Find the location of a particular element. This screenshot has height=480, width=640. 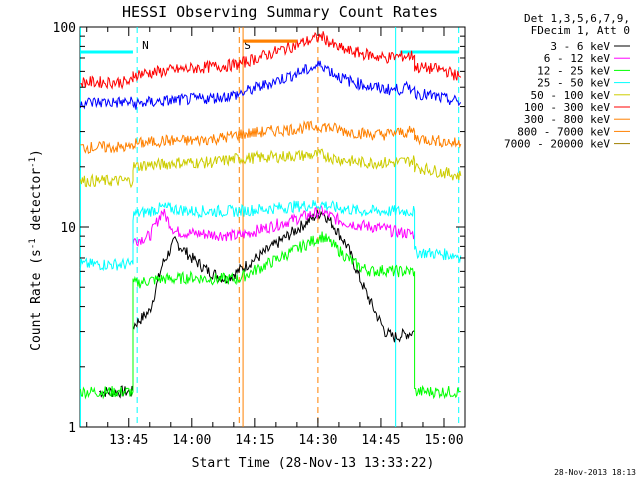

legend-label: 800 - 7000 keV is located at coordinates (563, 131).